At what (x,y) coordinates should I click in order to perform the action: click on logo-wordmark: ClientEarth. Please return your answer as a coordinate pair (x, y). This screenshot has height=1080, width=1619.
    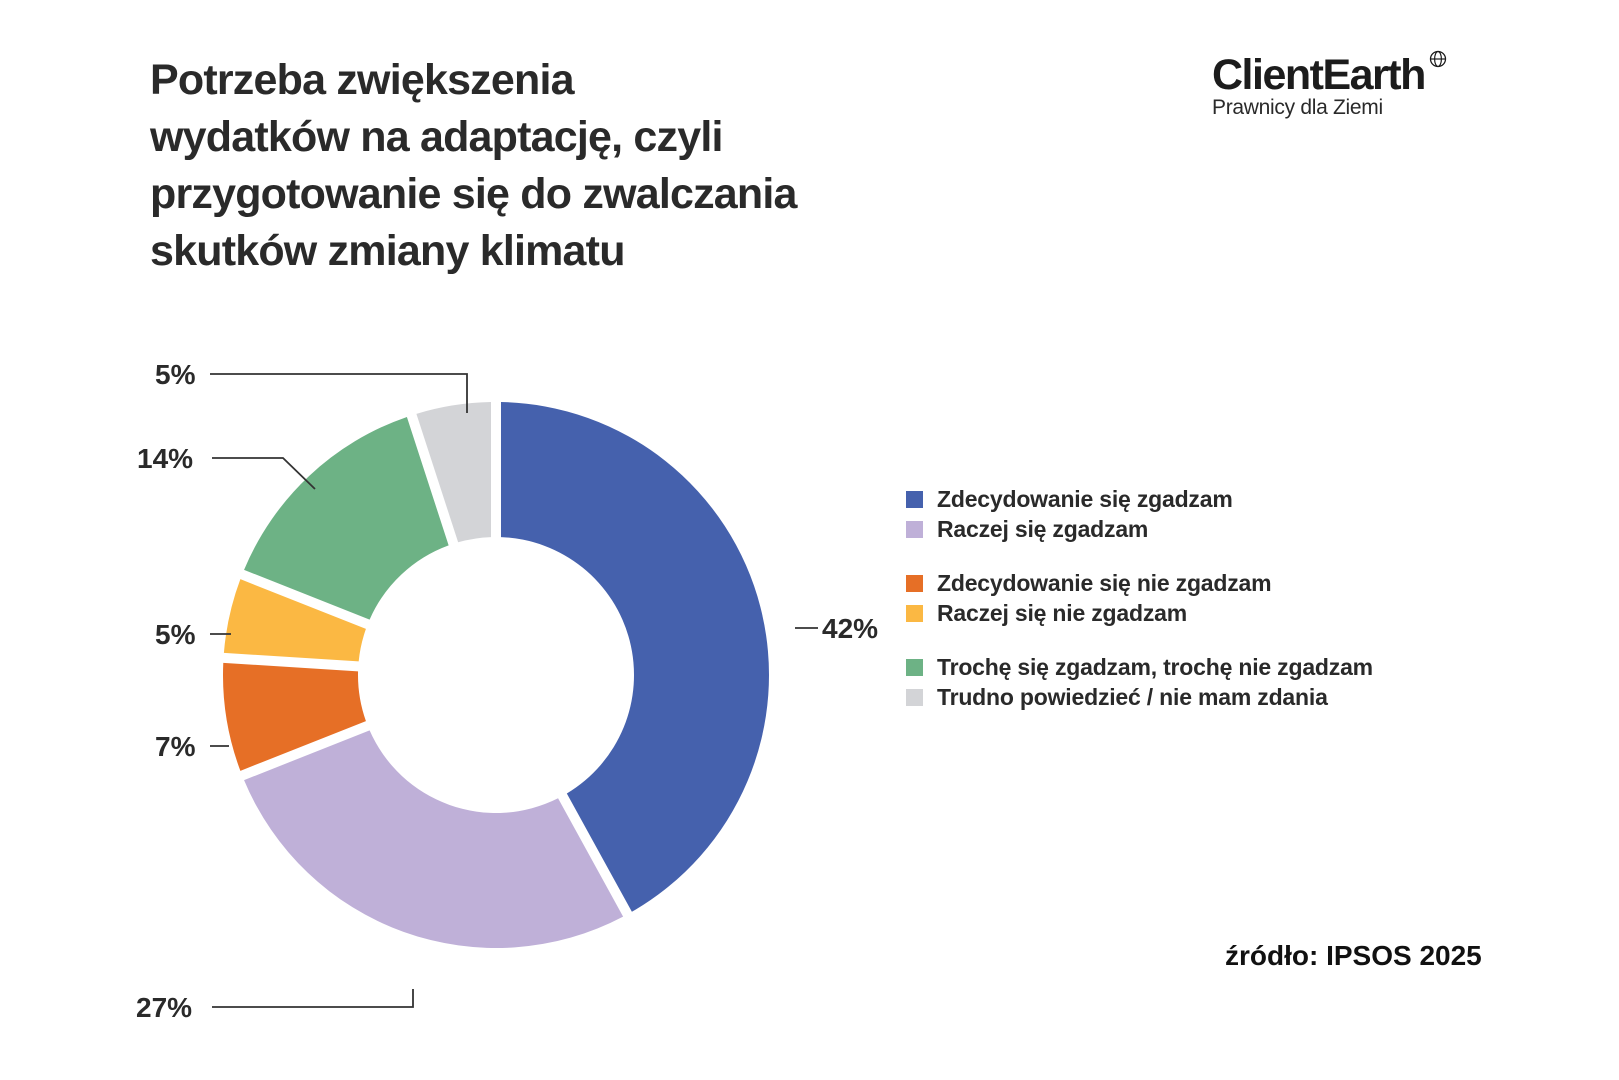
    Looking at the image, I should click on (1319, 75).